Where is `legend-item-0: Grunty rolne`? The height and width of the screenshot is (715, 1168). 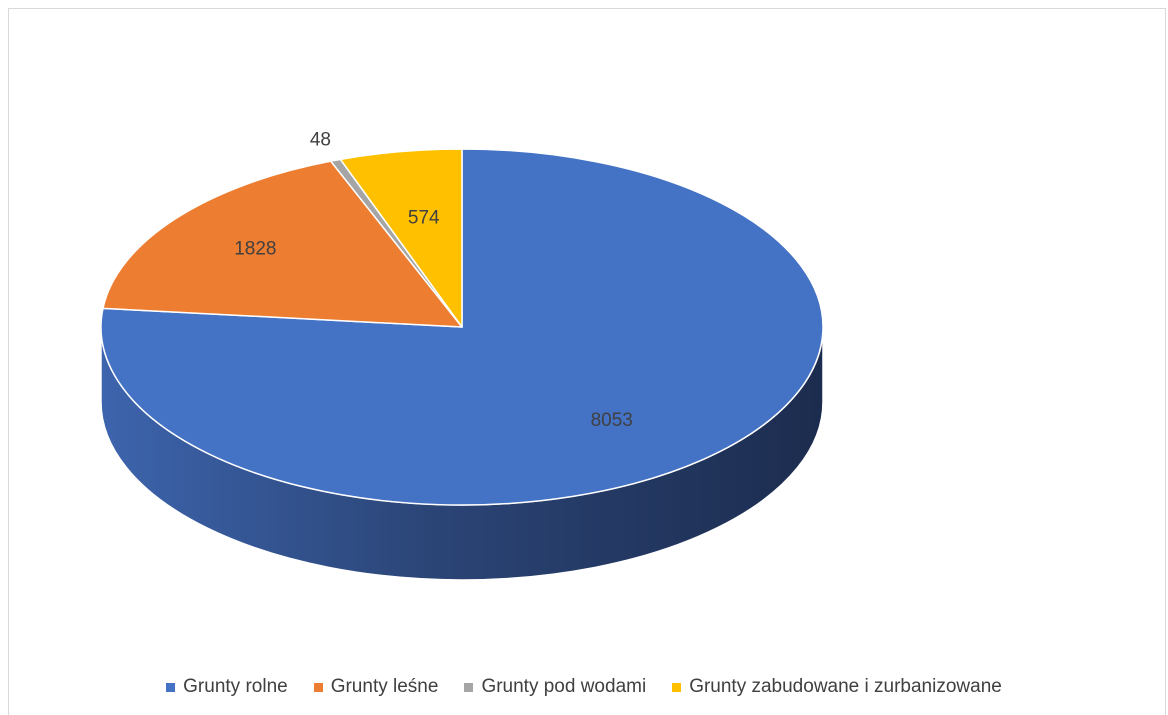 legend-item-0: Grunty rolne is located at coordinates (227, 687).